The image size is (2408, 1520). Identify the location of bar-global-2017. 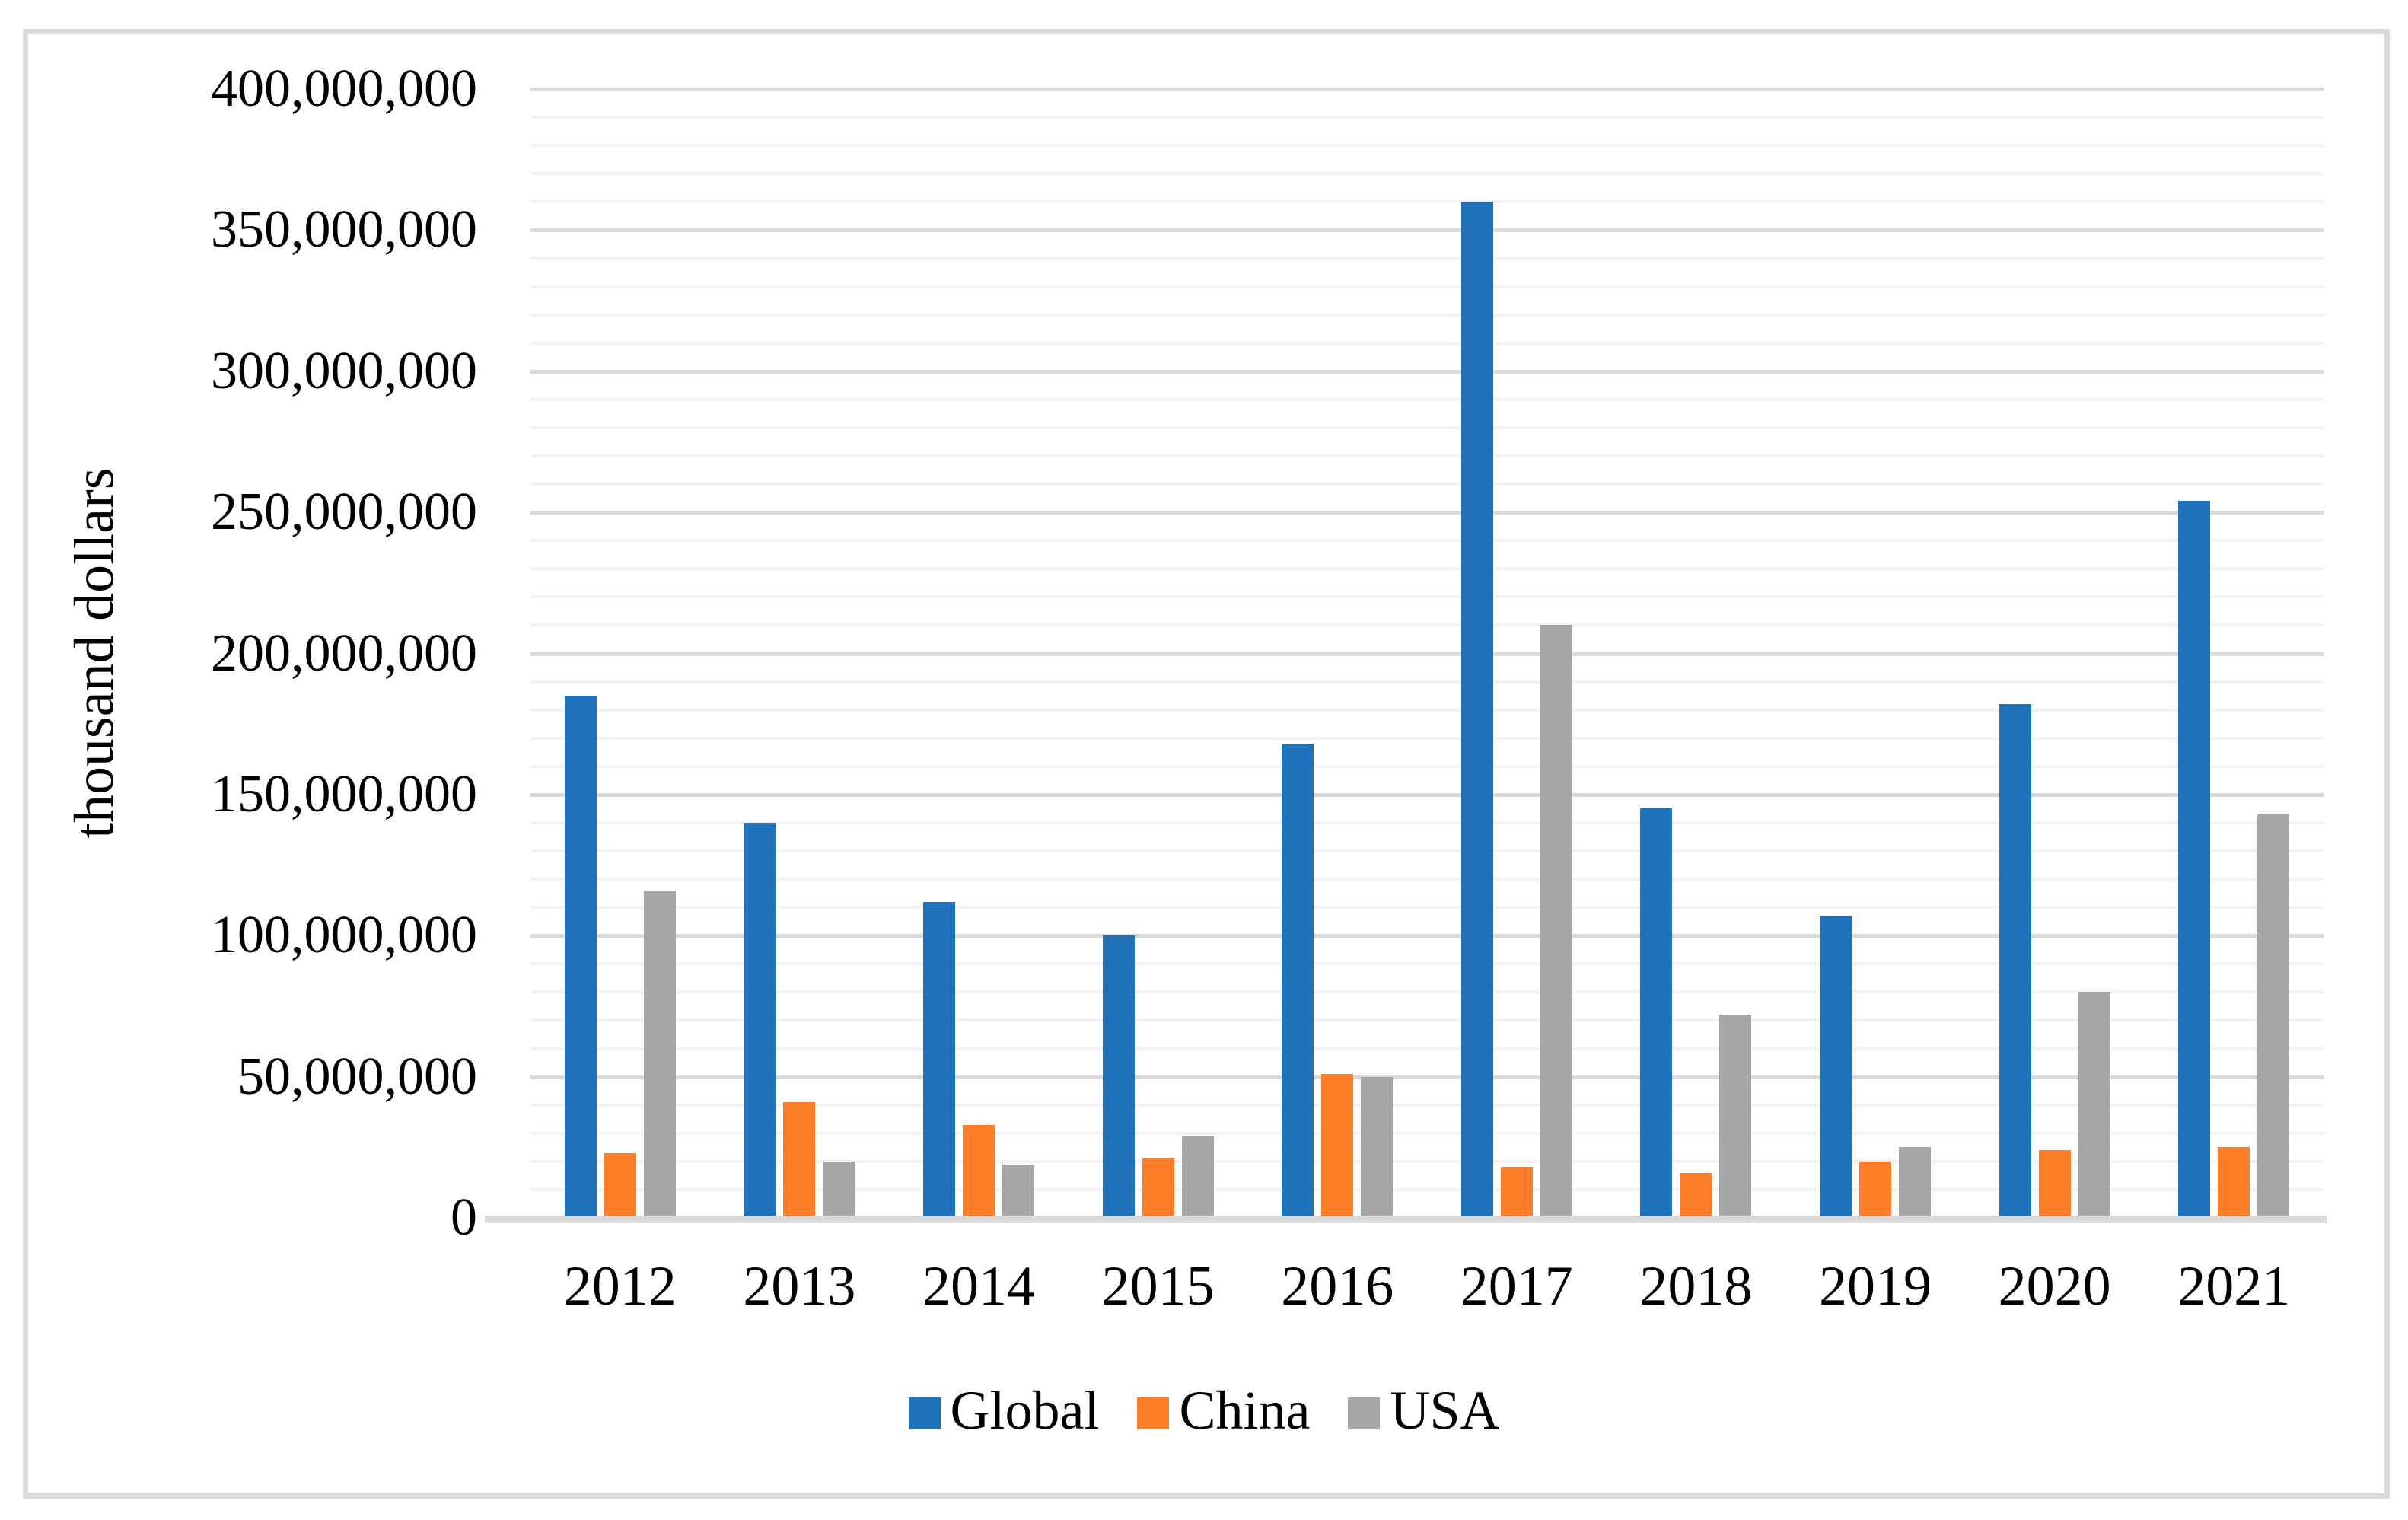
(1476, 710).